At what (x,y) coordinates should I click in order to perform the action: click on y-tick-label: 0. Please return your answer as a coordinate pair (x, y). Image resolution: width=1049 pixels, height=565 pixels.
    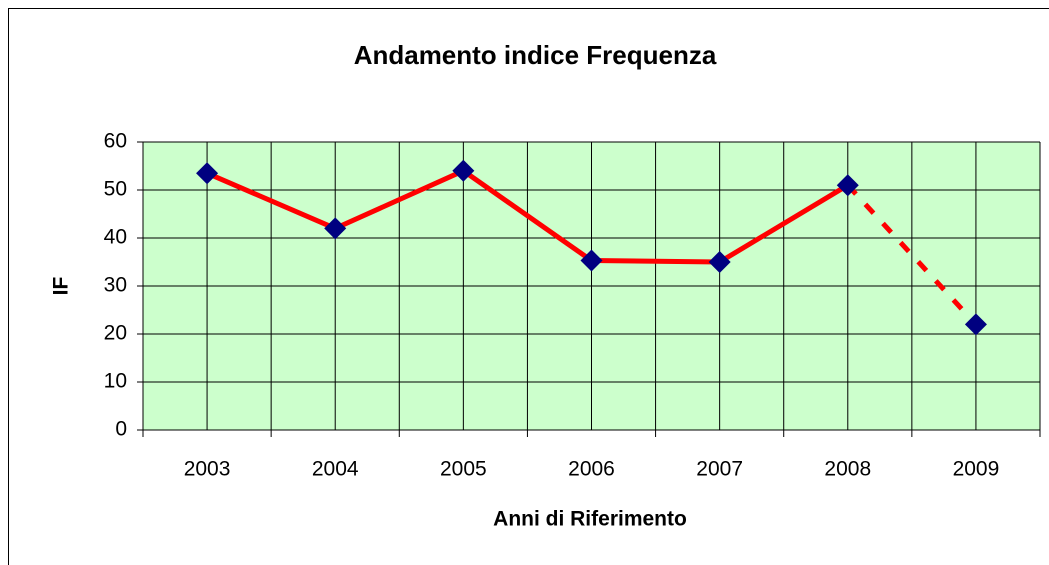
    Looking at the image, I should click on (121, 429).